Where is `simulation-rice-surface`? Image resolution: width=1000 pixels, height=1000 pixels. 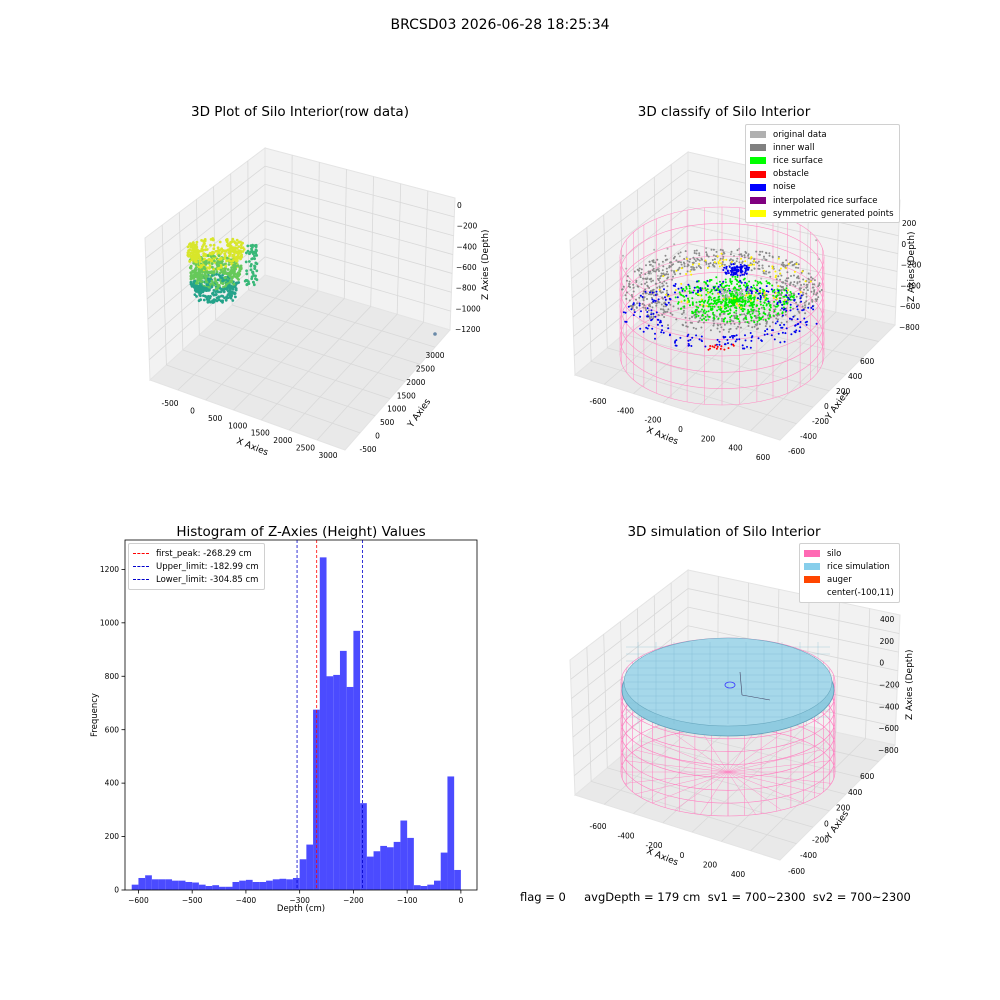
simulation-rice-surface is located at coordinates (728, 687).